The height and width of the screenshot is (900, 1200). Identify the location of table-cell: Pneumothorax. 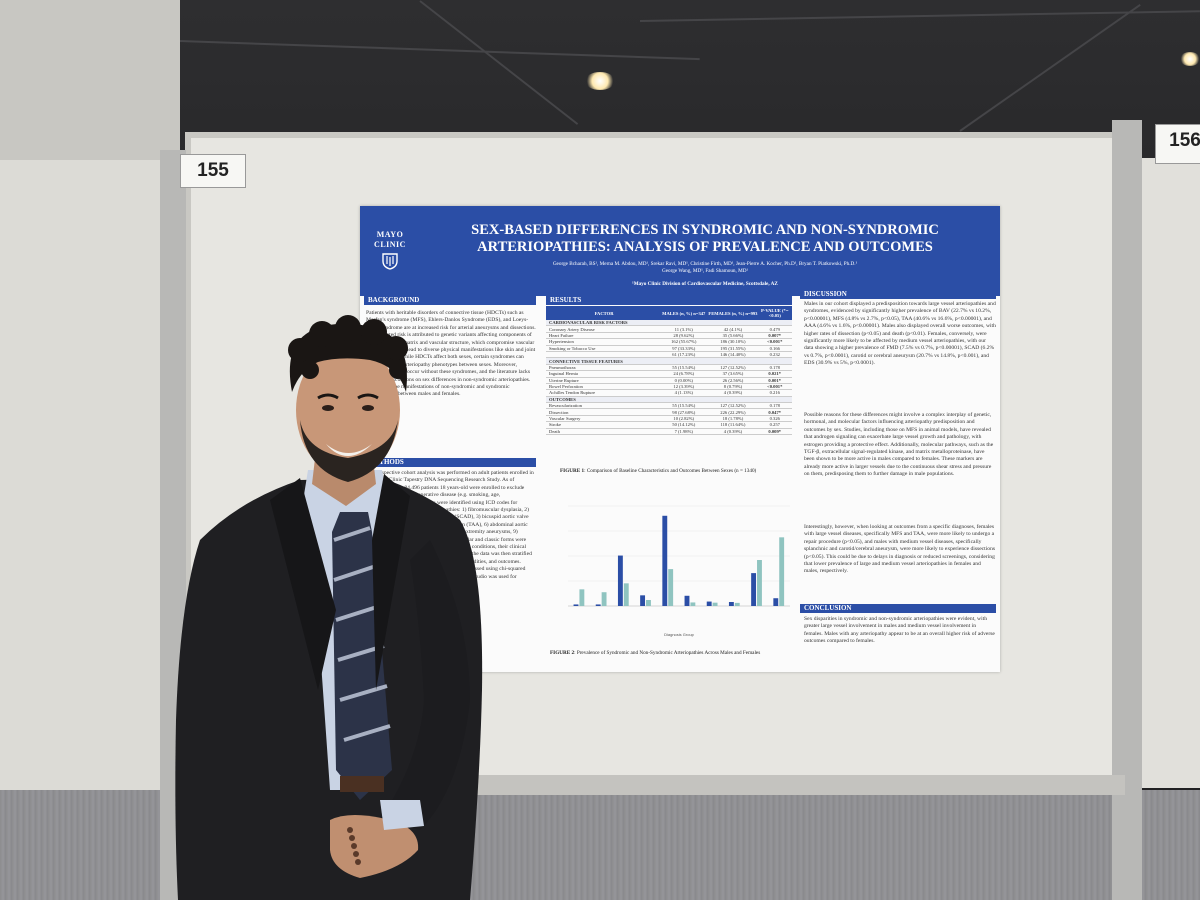
(562, 367).